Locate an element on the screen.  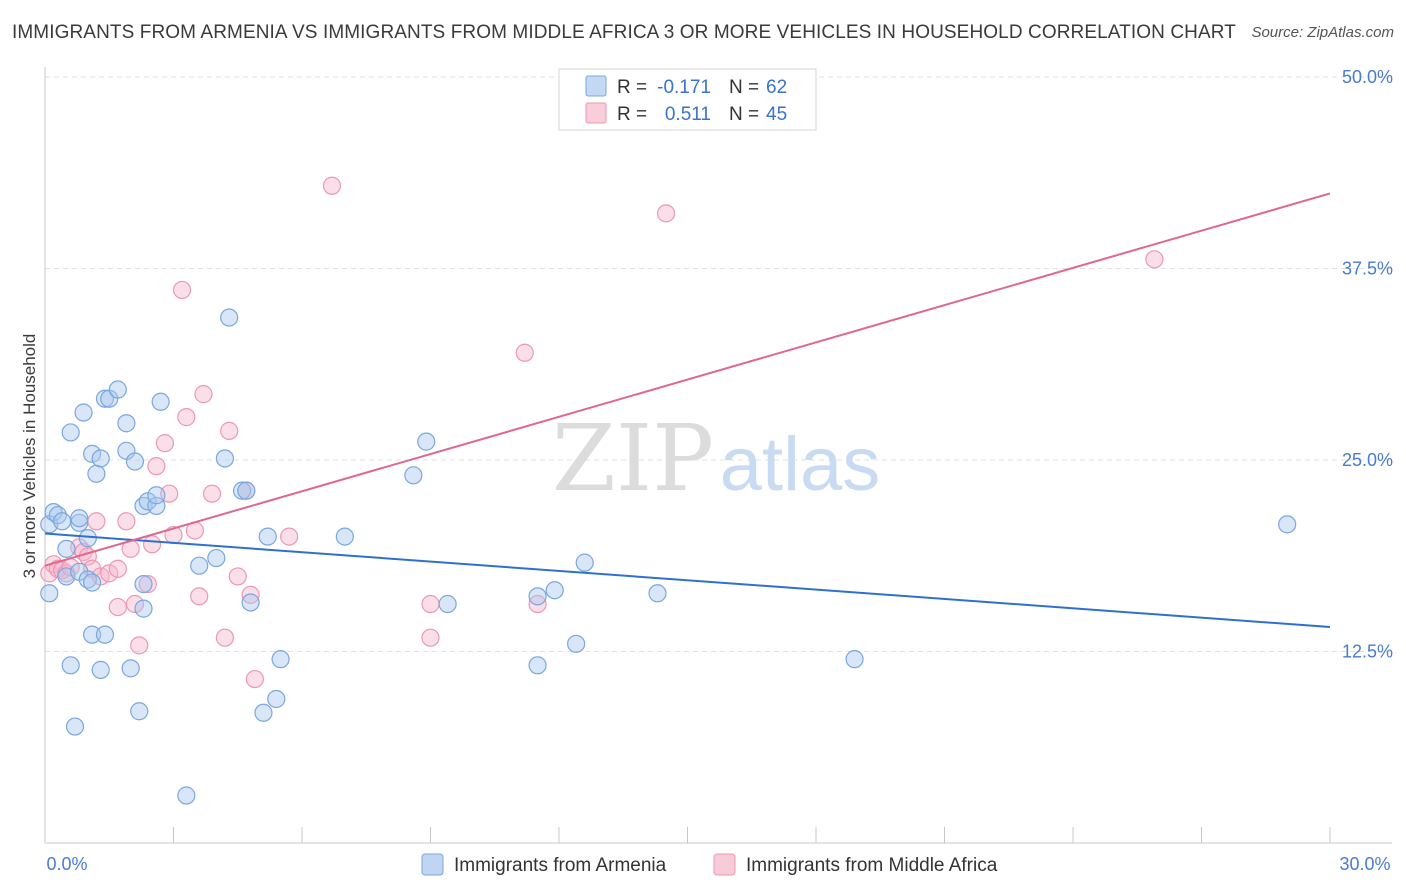
y-tick-label-0: 12.5% is located at coordinates (1367, 652).